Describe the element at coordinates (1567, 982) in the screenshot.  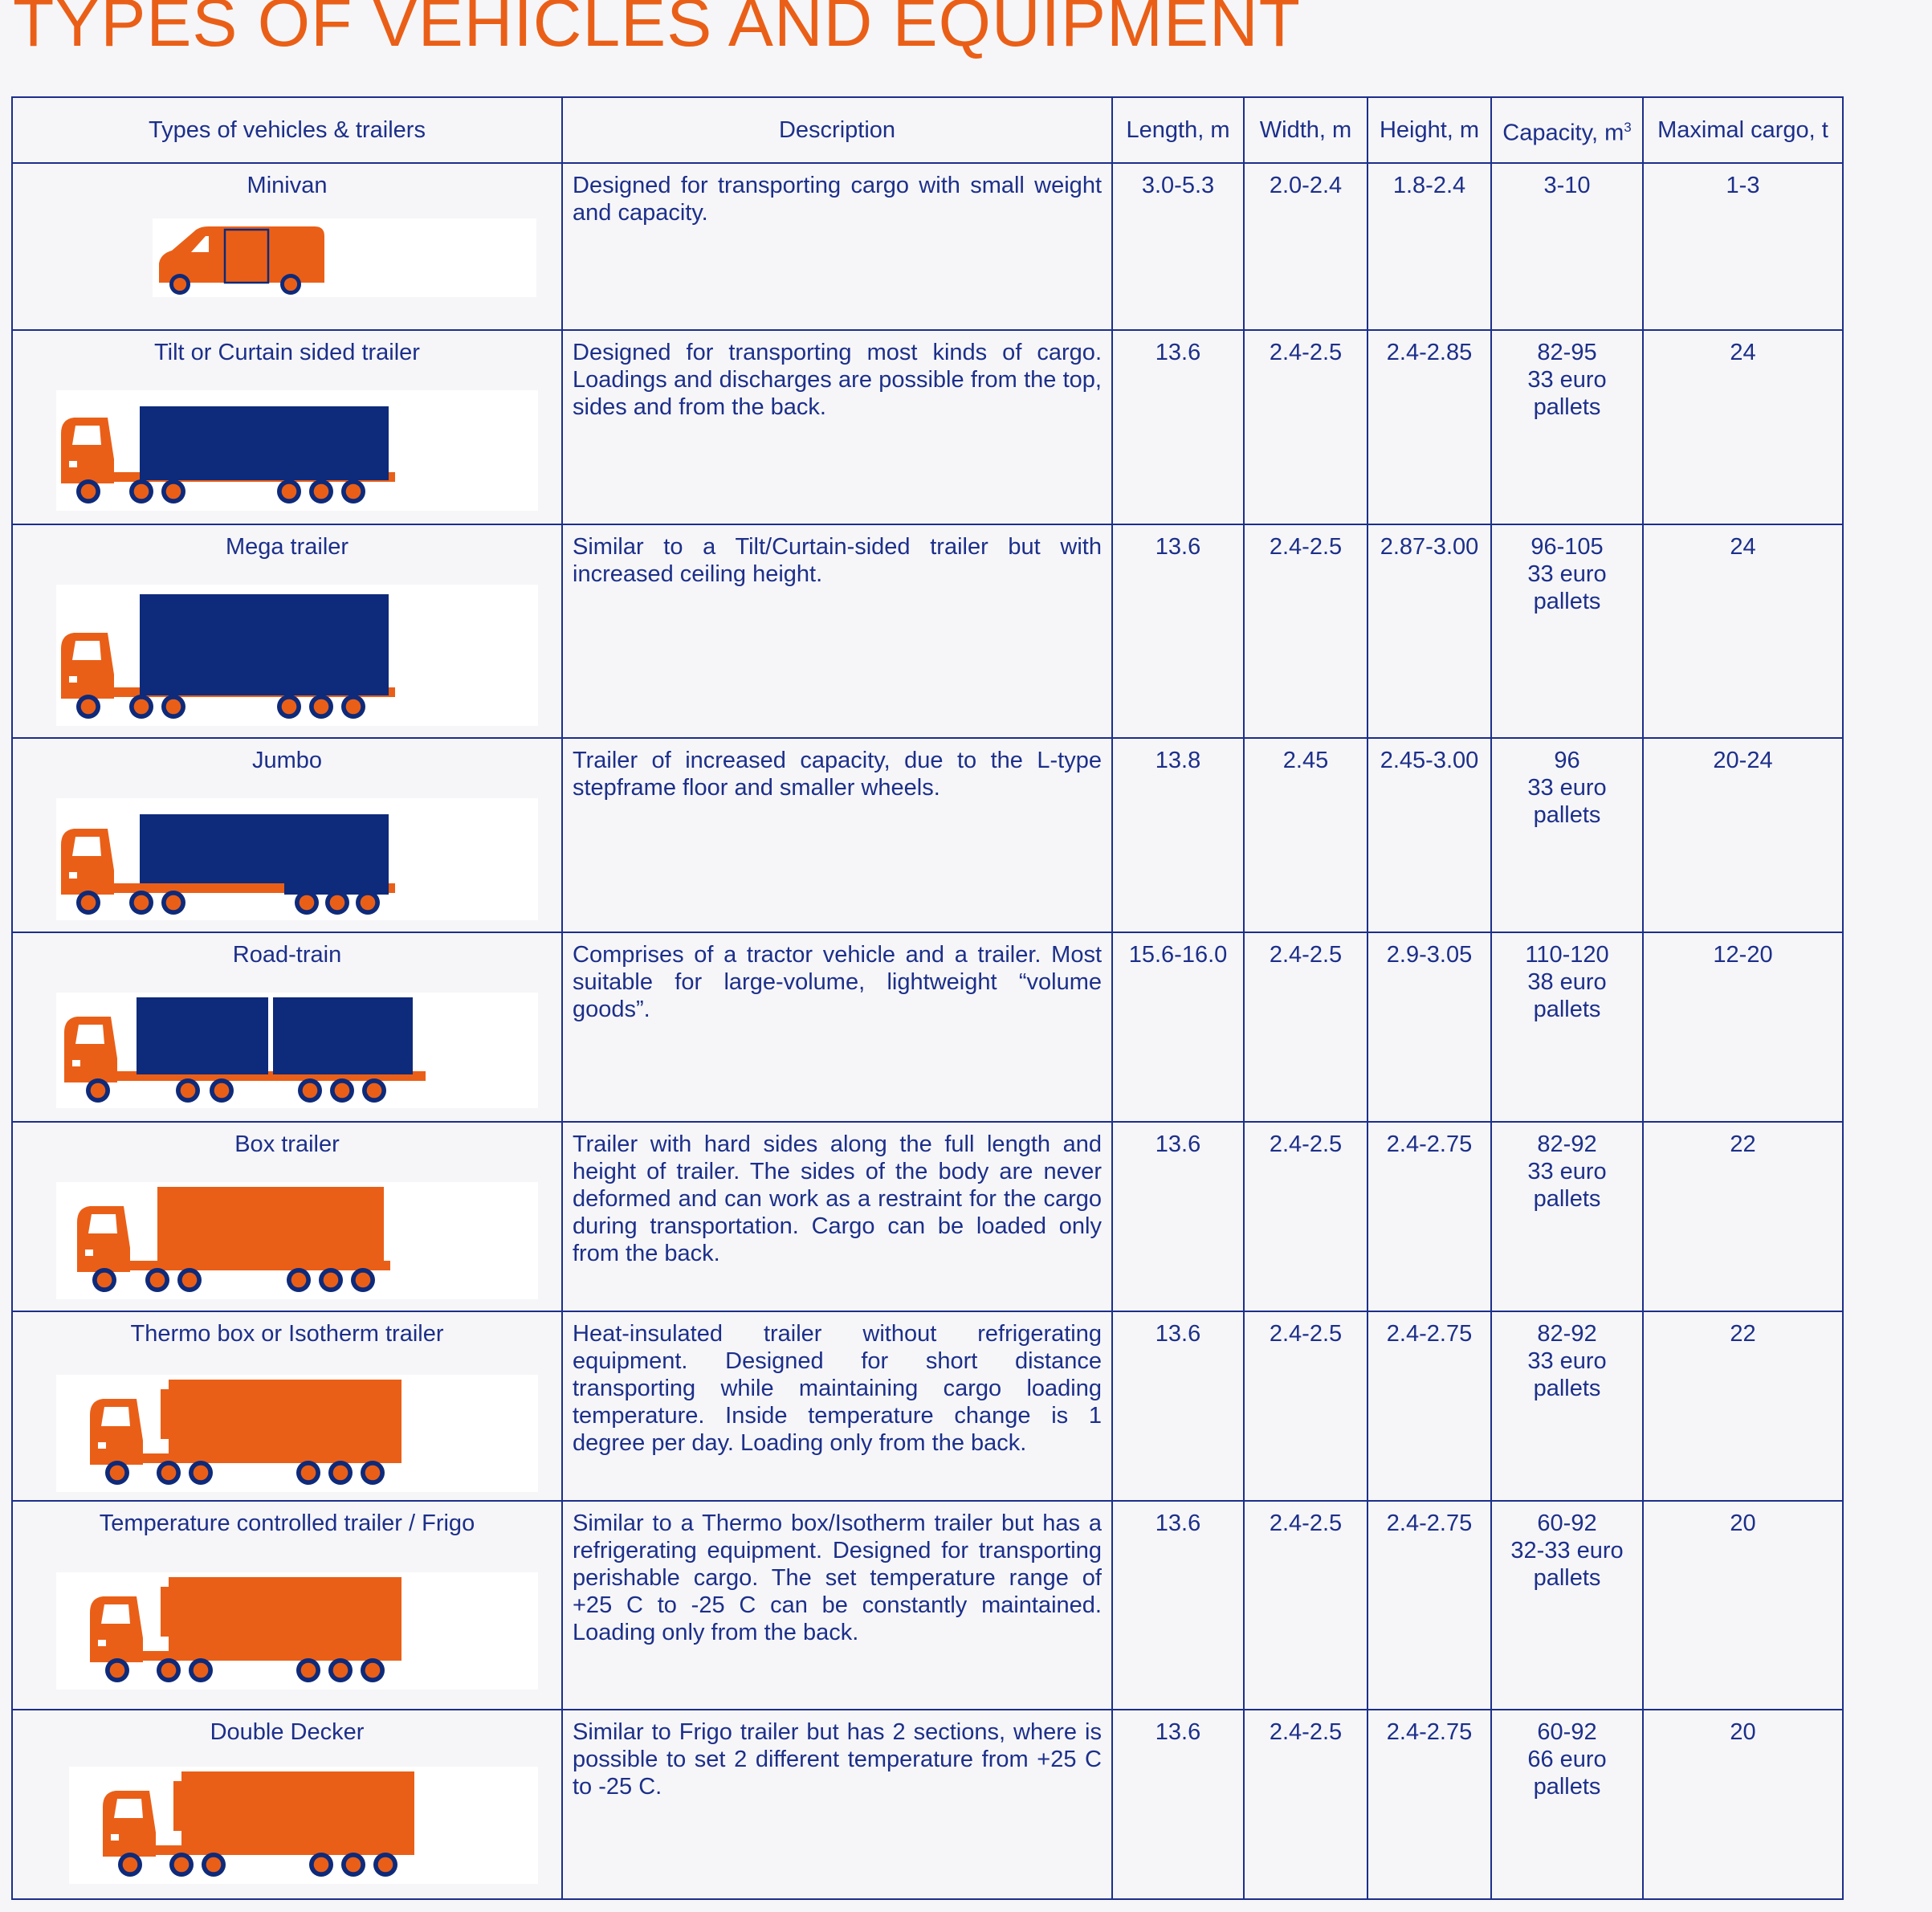
I see `capacity-line: 38 euro` at that location.